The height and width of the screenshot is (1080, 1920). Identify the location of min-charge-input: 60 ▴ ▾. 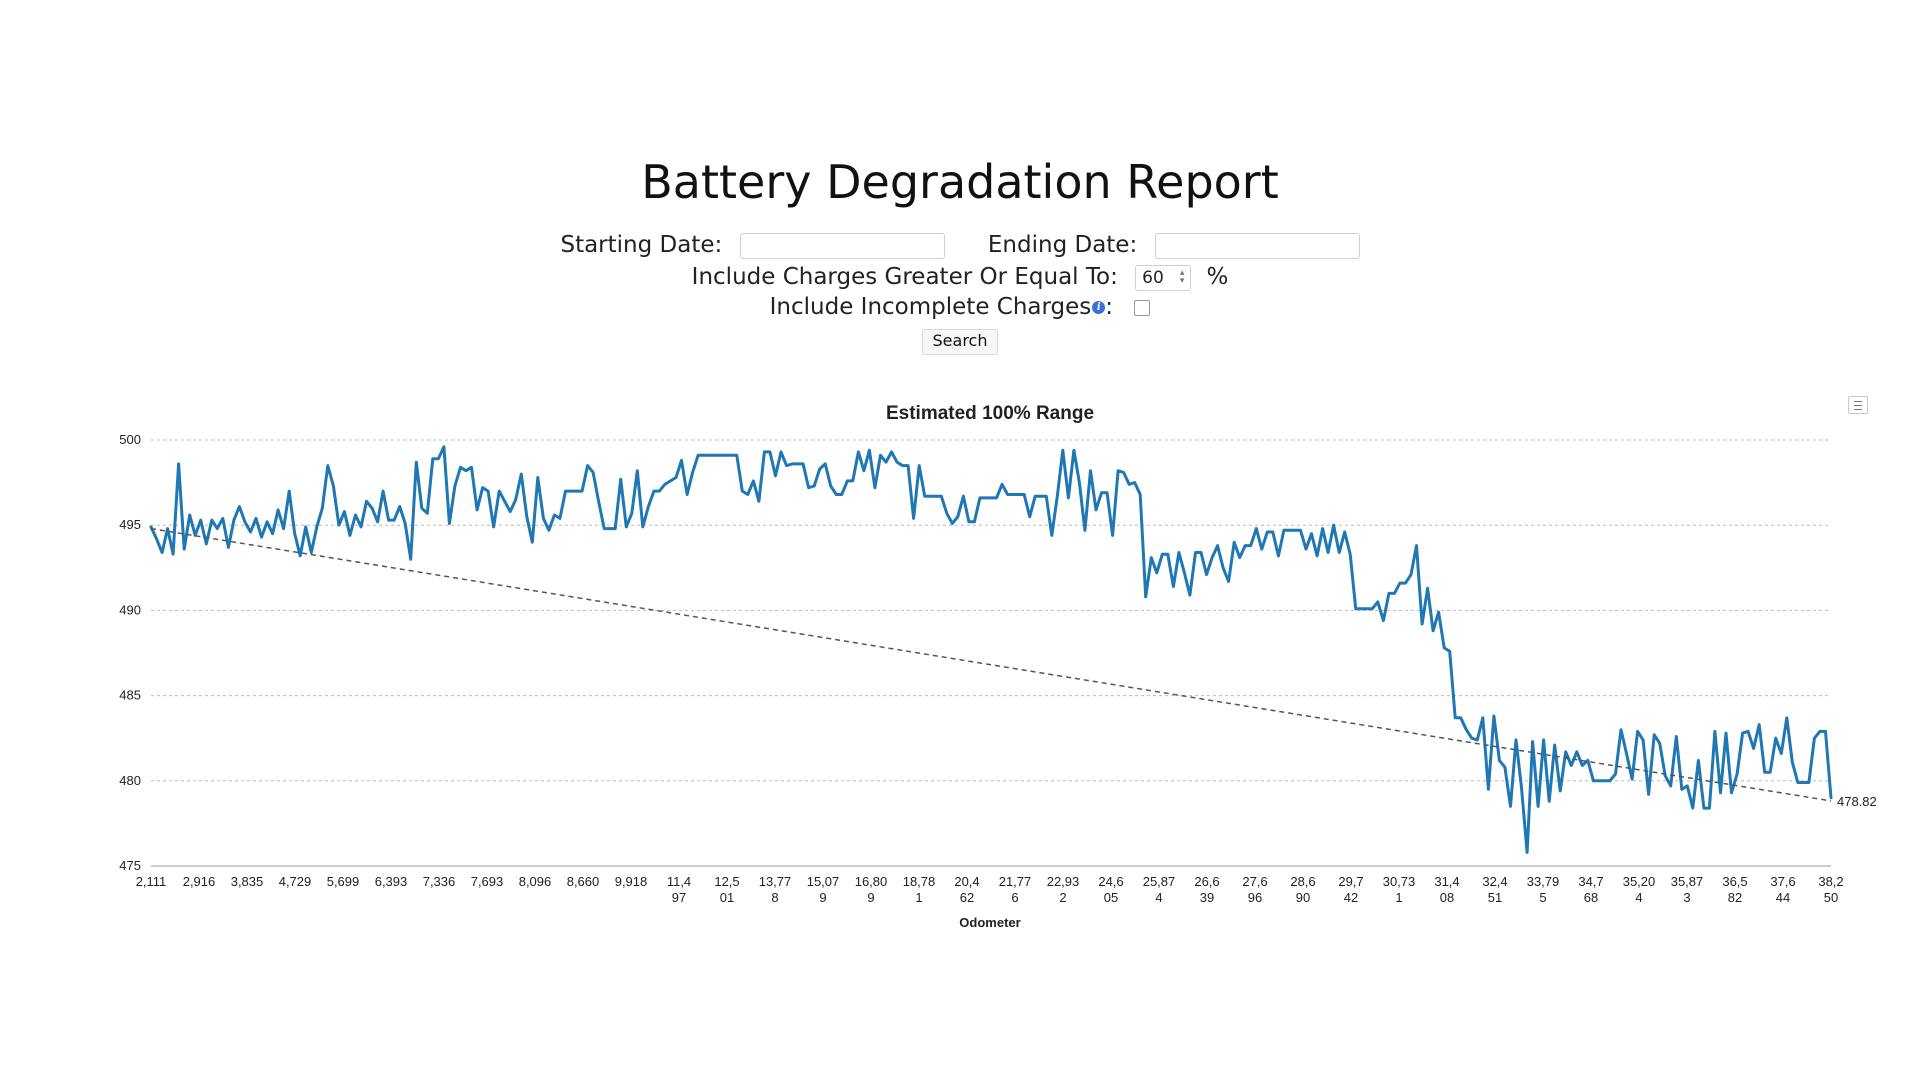
(1163, 277).